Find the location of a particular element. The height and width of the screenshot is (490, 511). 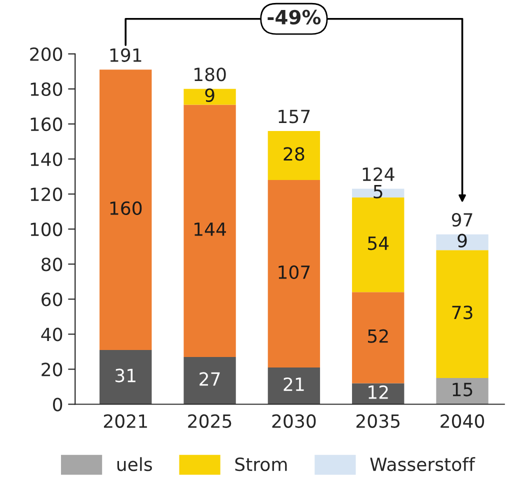

legend-label: uels is located at coordinates (134, 464).